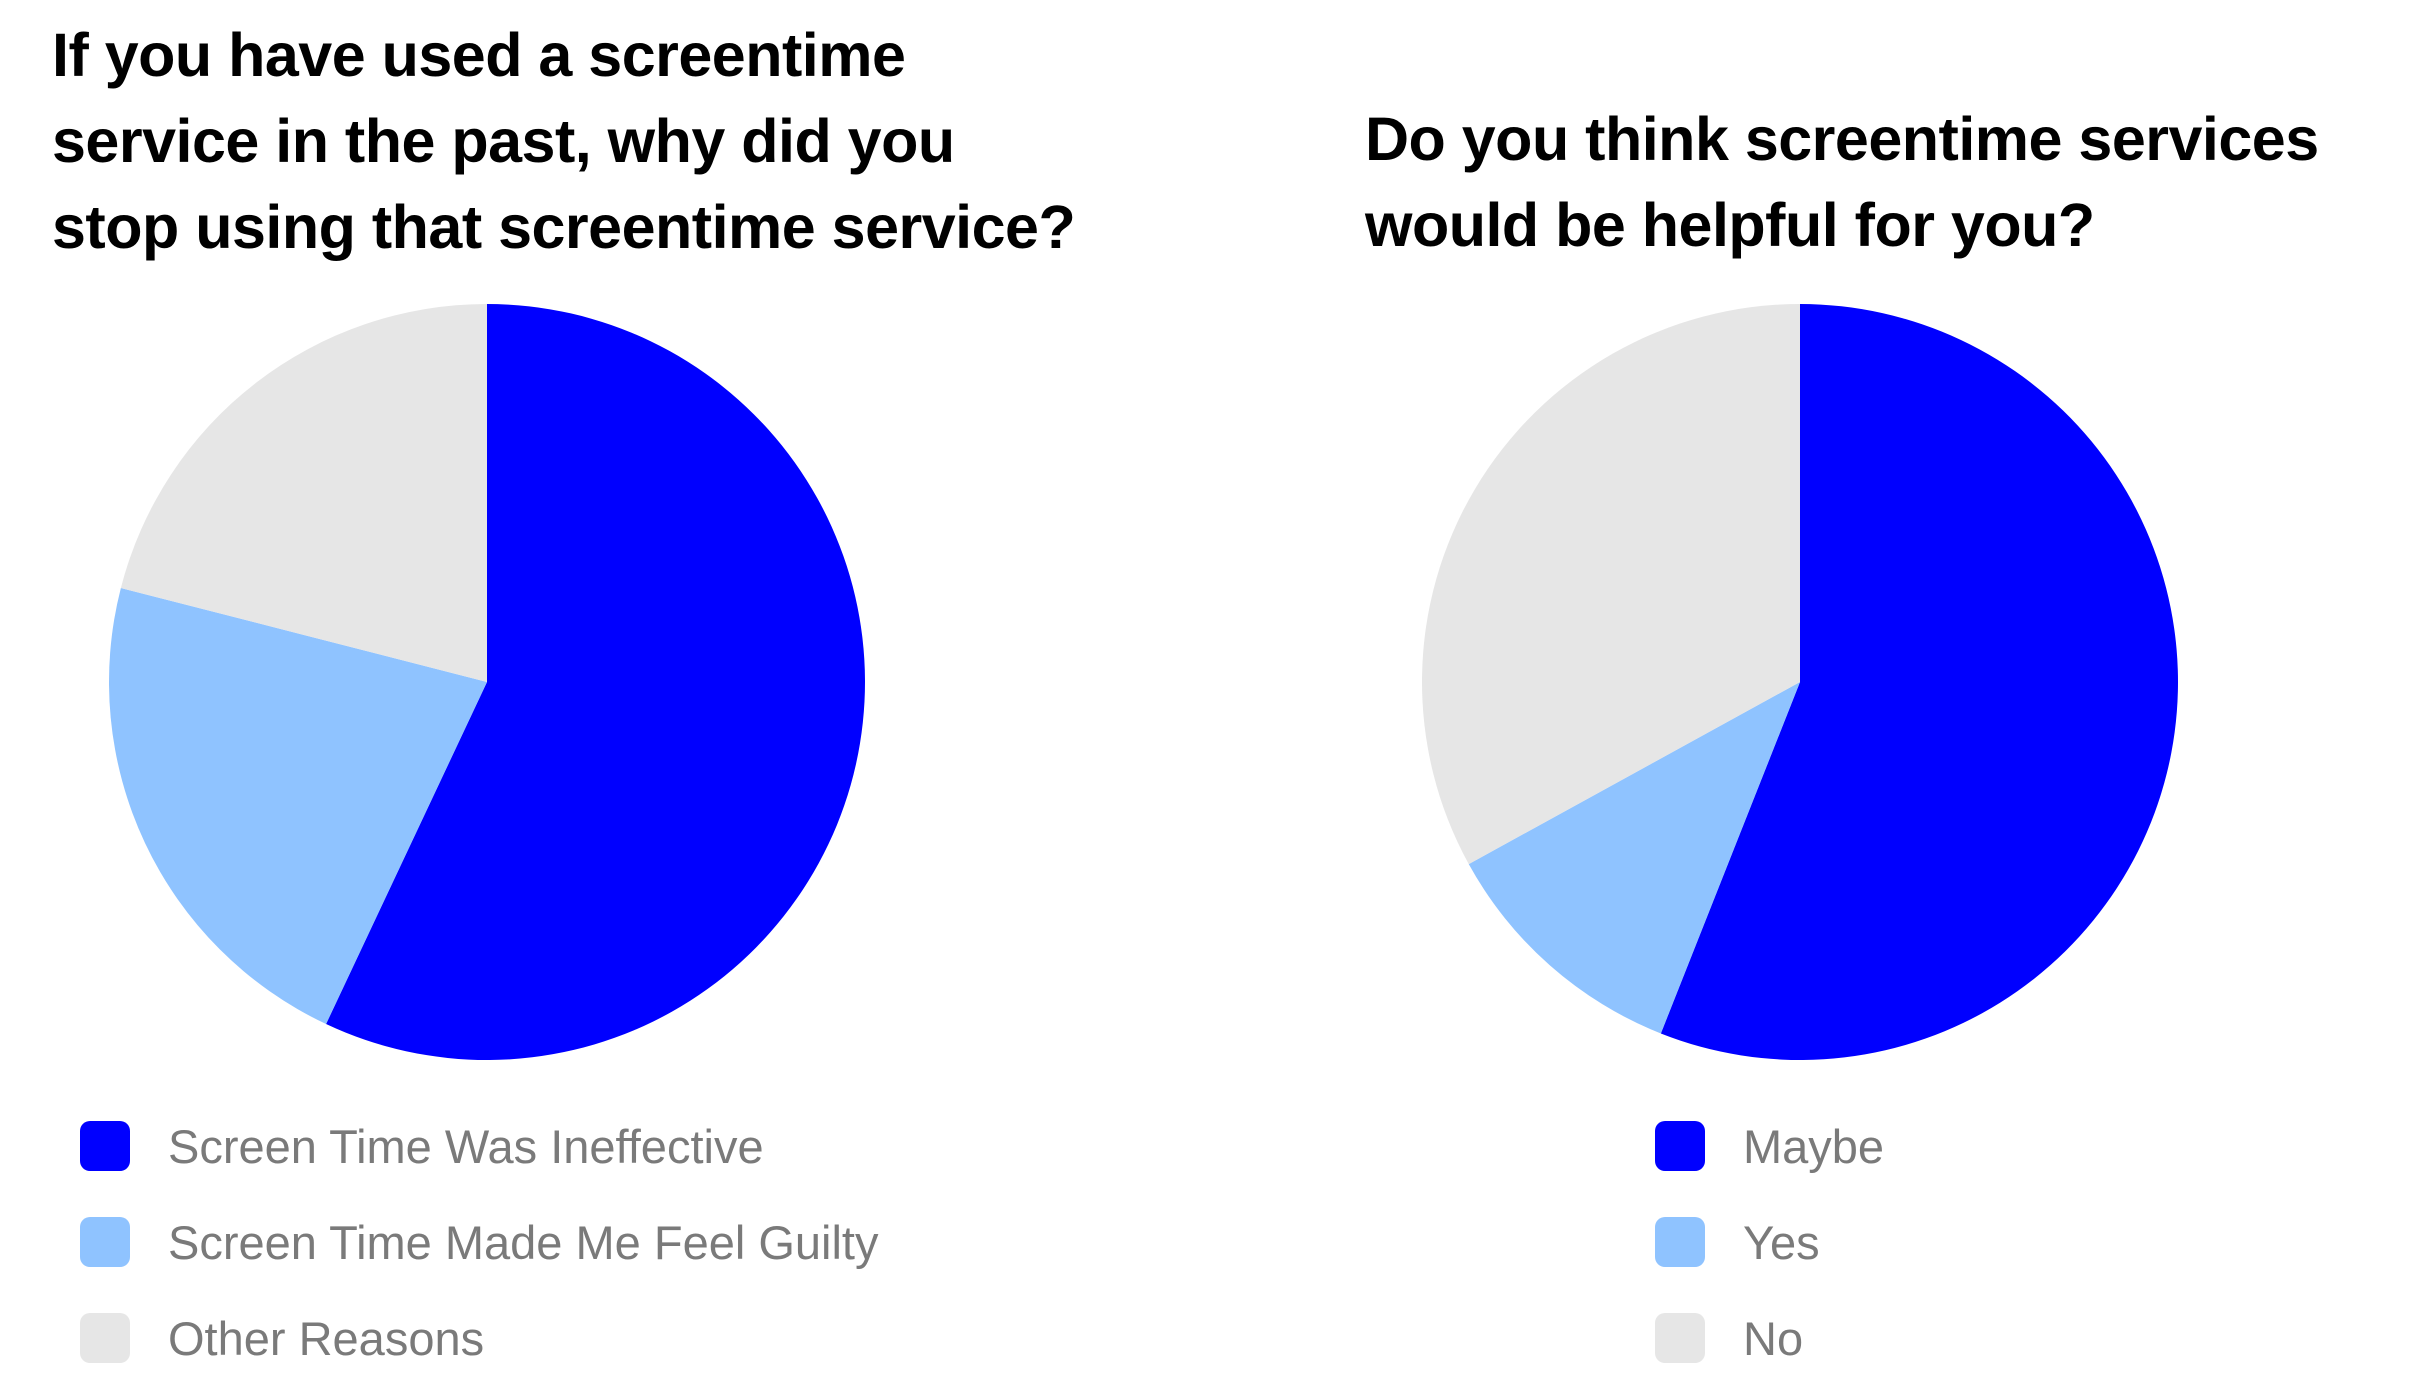  I want to click on legend-item: Screen Time Was Ineffective, so click(479, 1146).